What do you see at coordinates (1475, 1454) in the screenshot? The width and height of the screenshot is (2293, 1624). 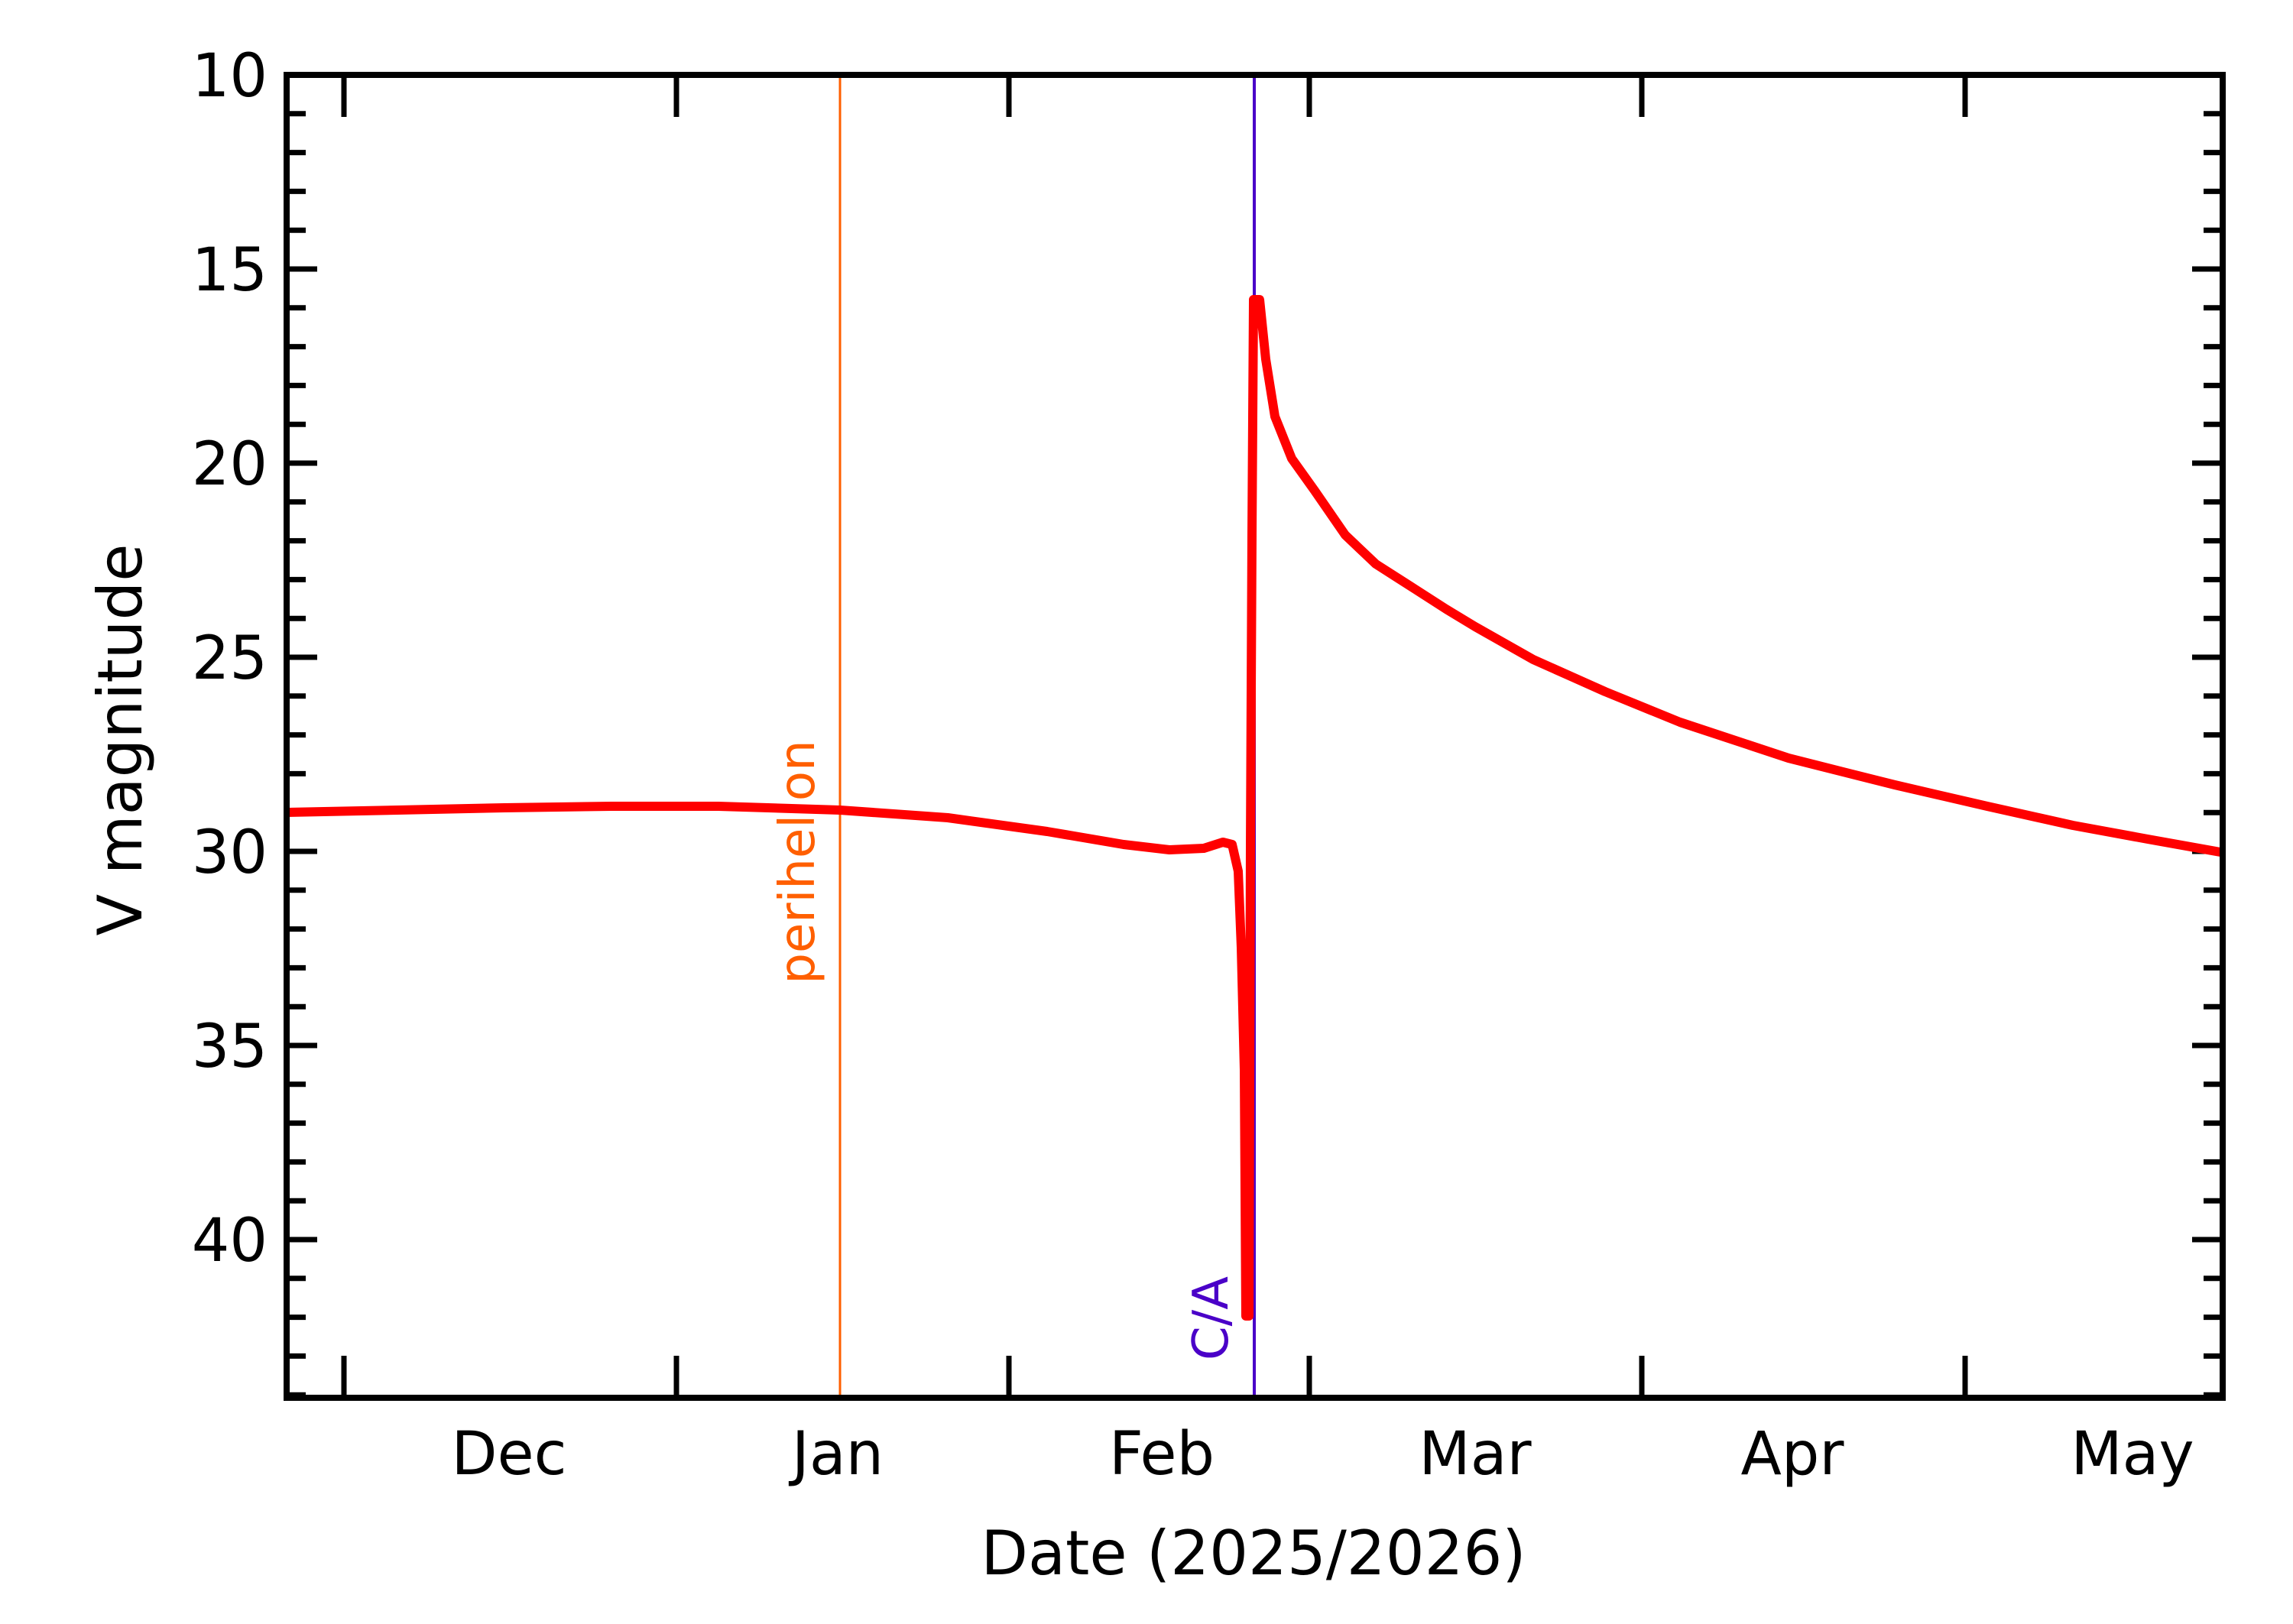 I see `x-tick-label-mar: Mar` at bounding box center [1475, 1454].